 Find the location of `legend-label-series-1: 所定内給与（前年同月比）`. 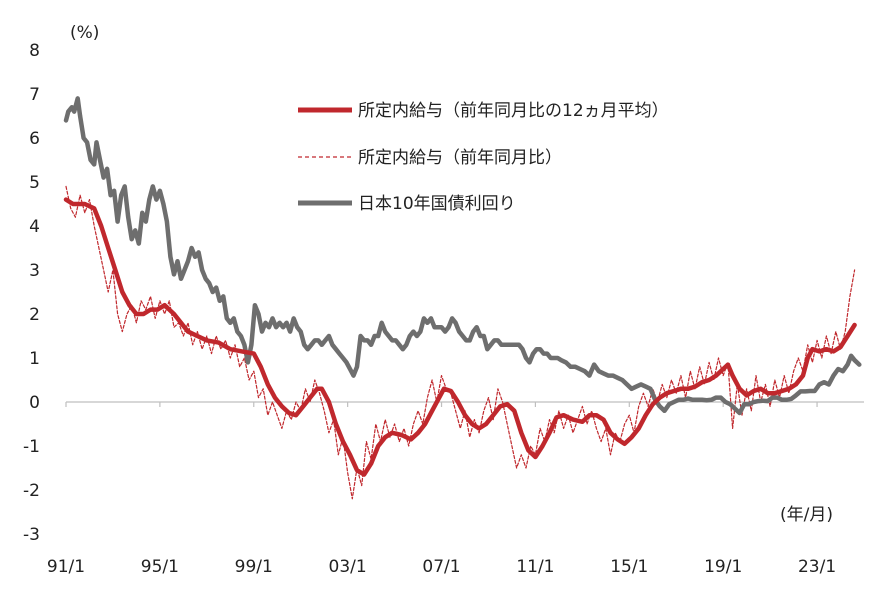

legend-label-series-1: 所定内給与（前年同月比） is located at coordinates (460, 158).